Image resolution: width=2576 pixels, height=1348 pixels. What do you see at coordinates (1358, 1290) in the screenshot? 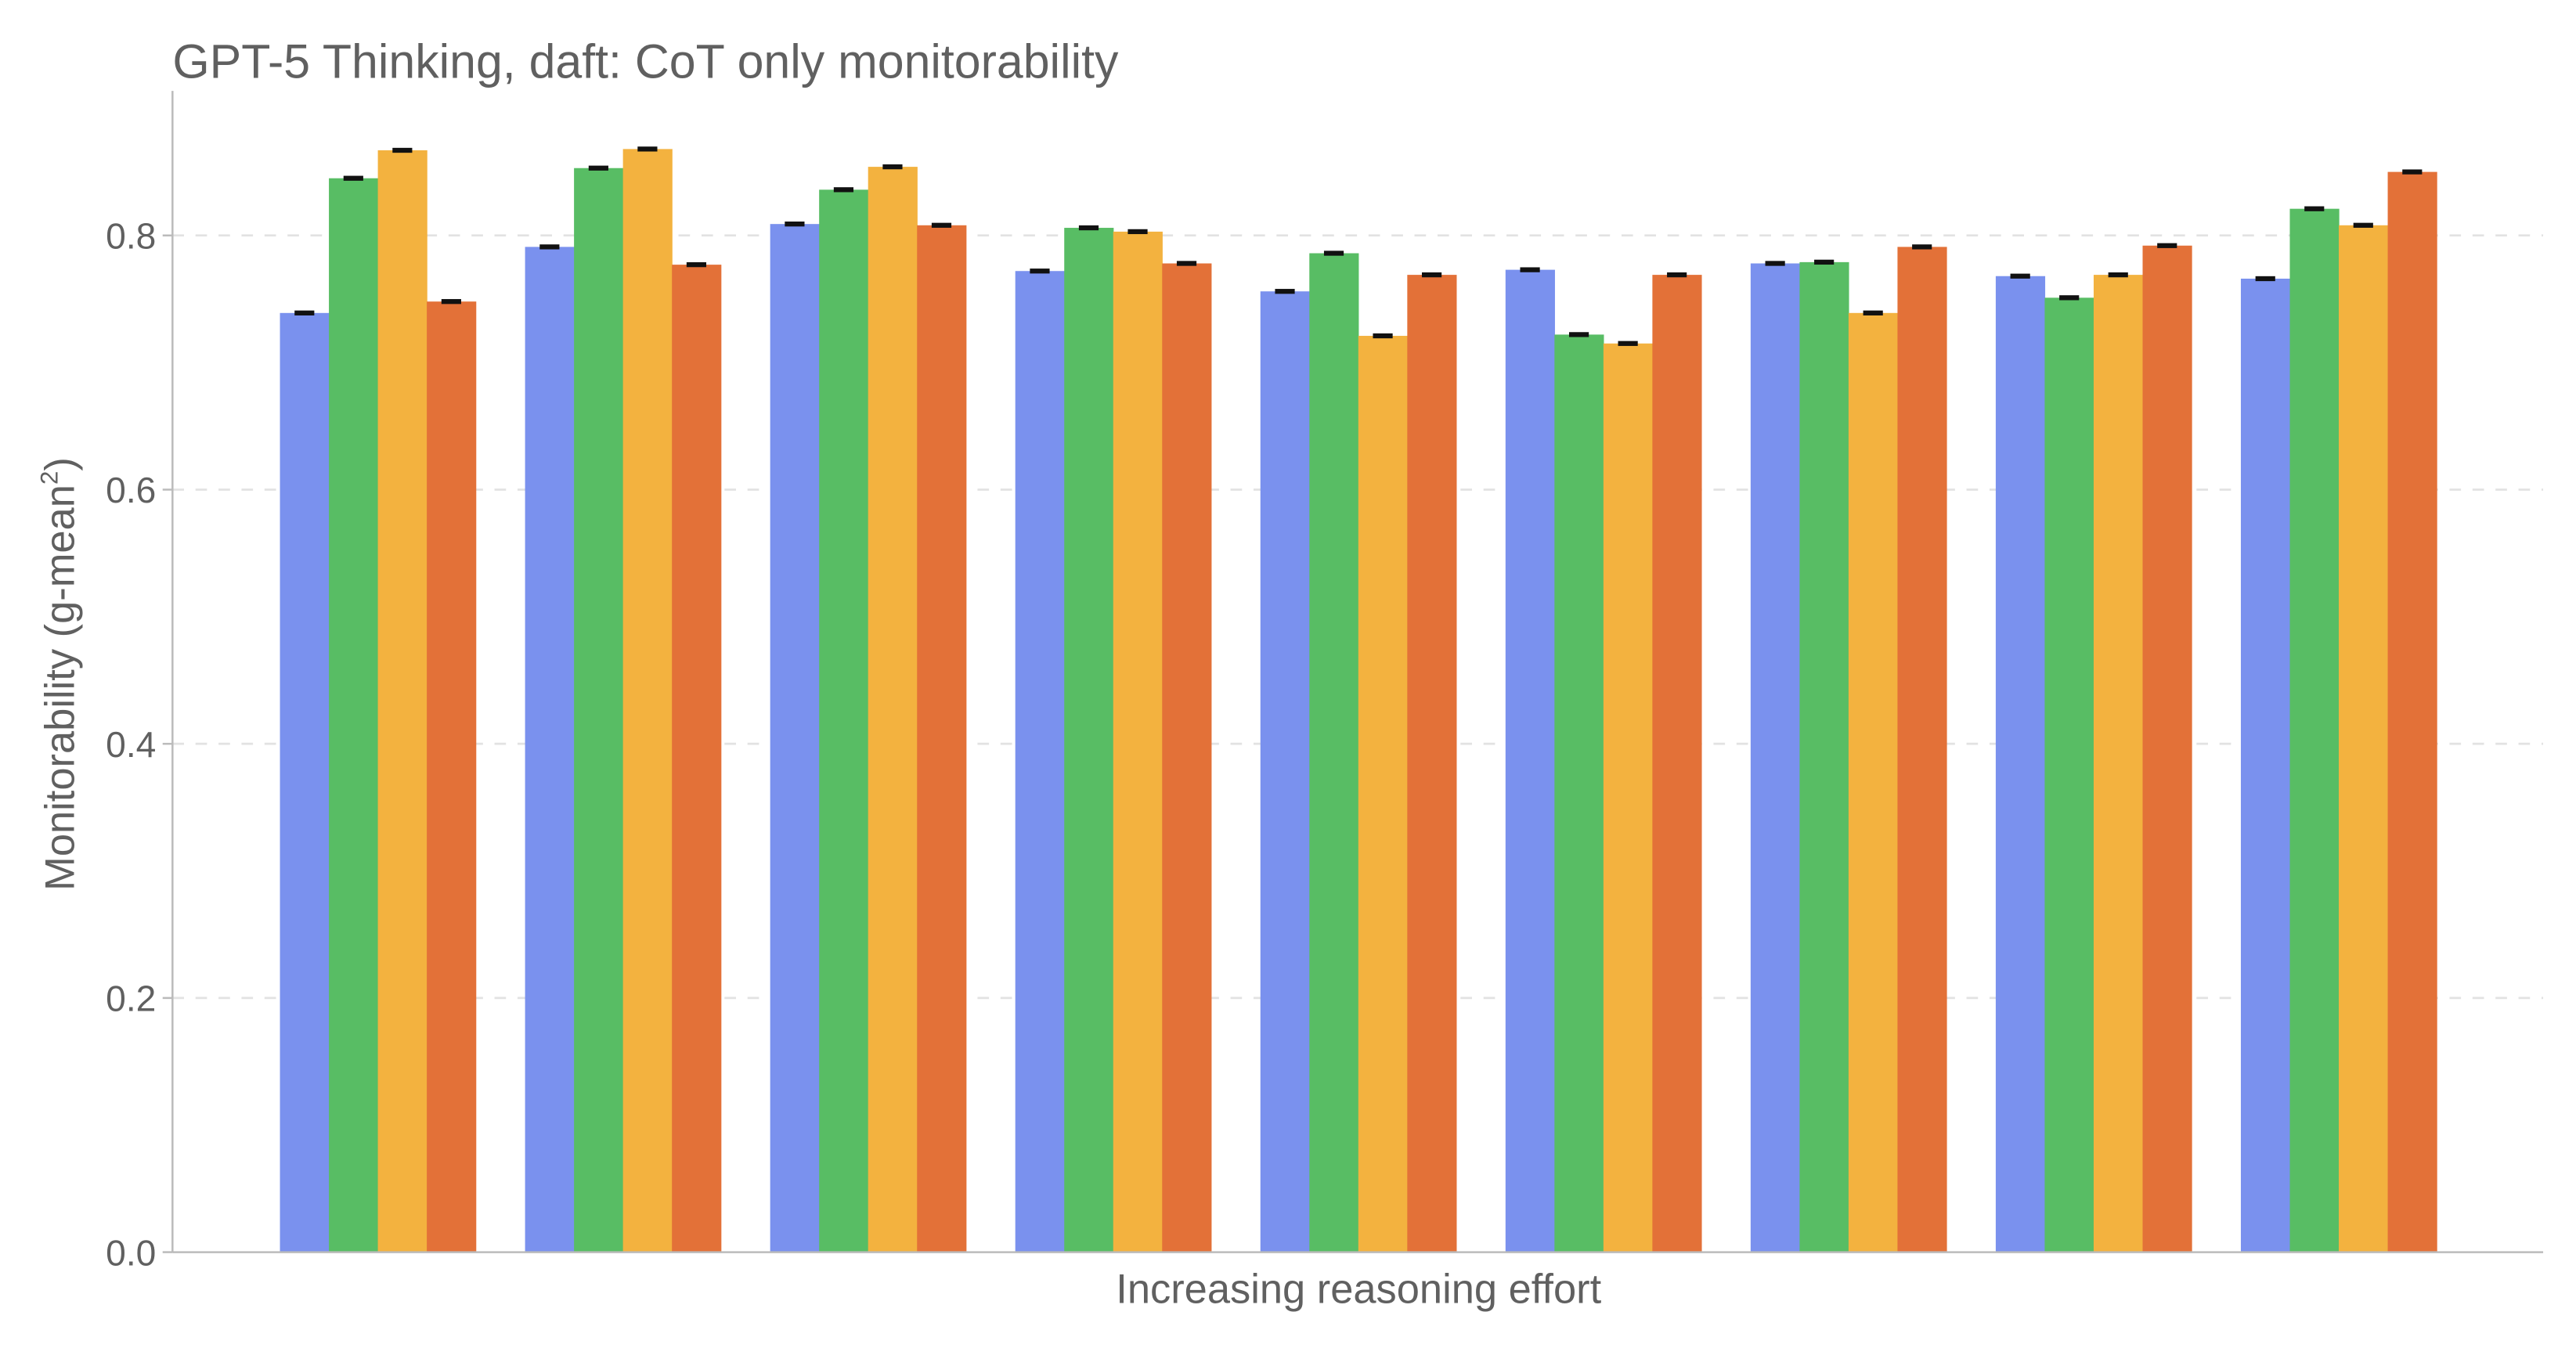
I see `x-axis-label: Increasing reasoning effort` at bounding box center [1358, 1290].